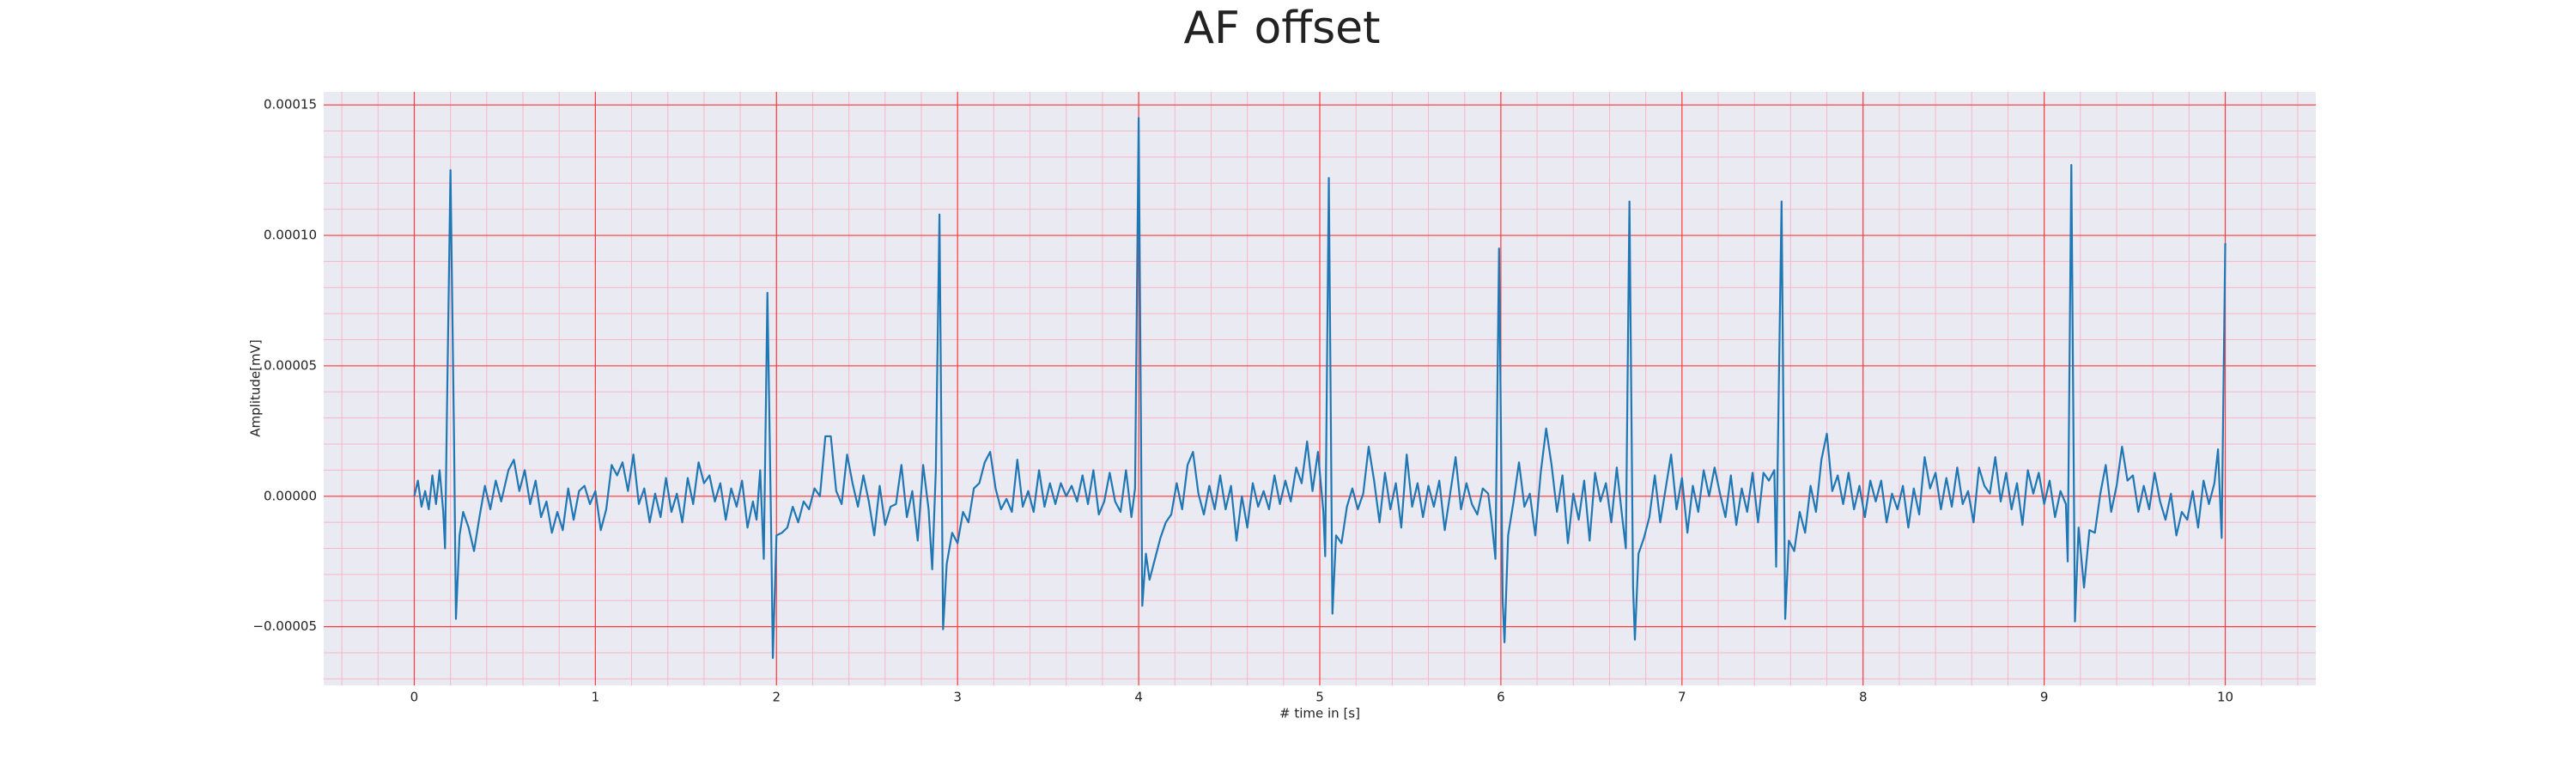  I want to click on y-axis-label: Amplitude[mV], so click(256, 387).